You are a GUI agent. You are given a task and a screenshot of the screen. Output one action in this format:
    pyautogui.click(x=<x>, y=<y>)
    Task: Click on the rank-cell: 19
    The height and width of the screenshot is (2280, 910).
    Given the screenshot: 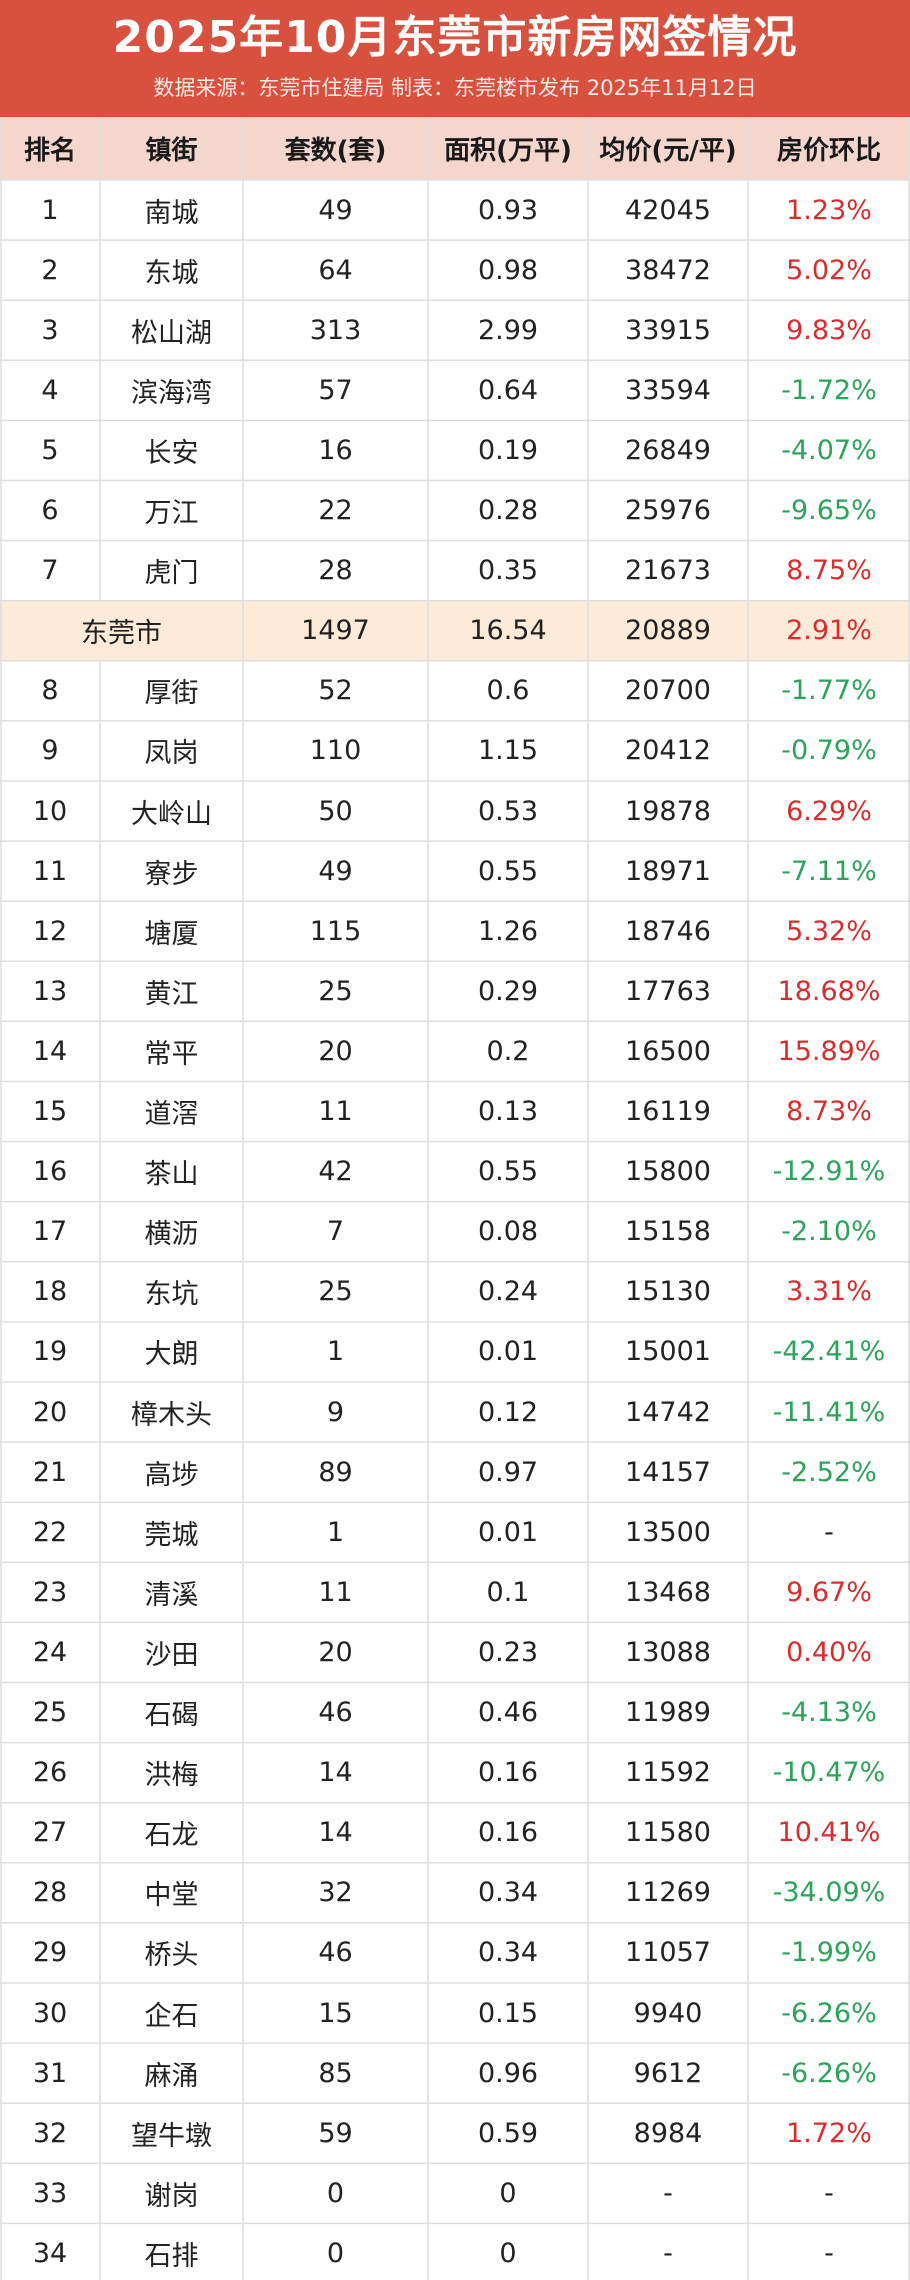 What is the action you would take?
    pyautogui.click(x=50, y=1352)
    